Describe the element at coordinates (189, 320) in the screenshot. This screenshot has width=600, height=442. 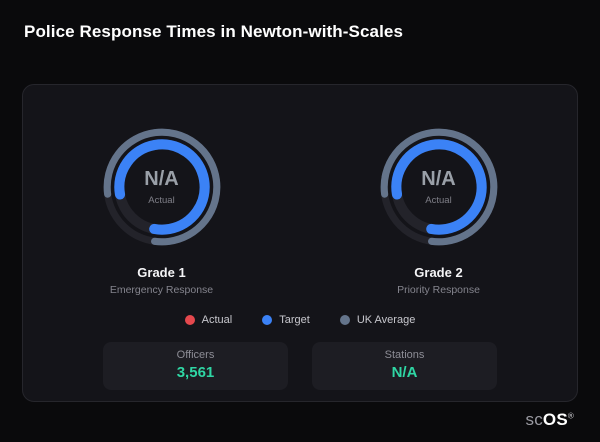
I see `actual-dot-icon` at that location.